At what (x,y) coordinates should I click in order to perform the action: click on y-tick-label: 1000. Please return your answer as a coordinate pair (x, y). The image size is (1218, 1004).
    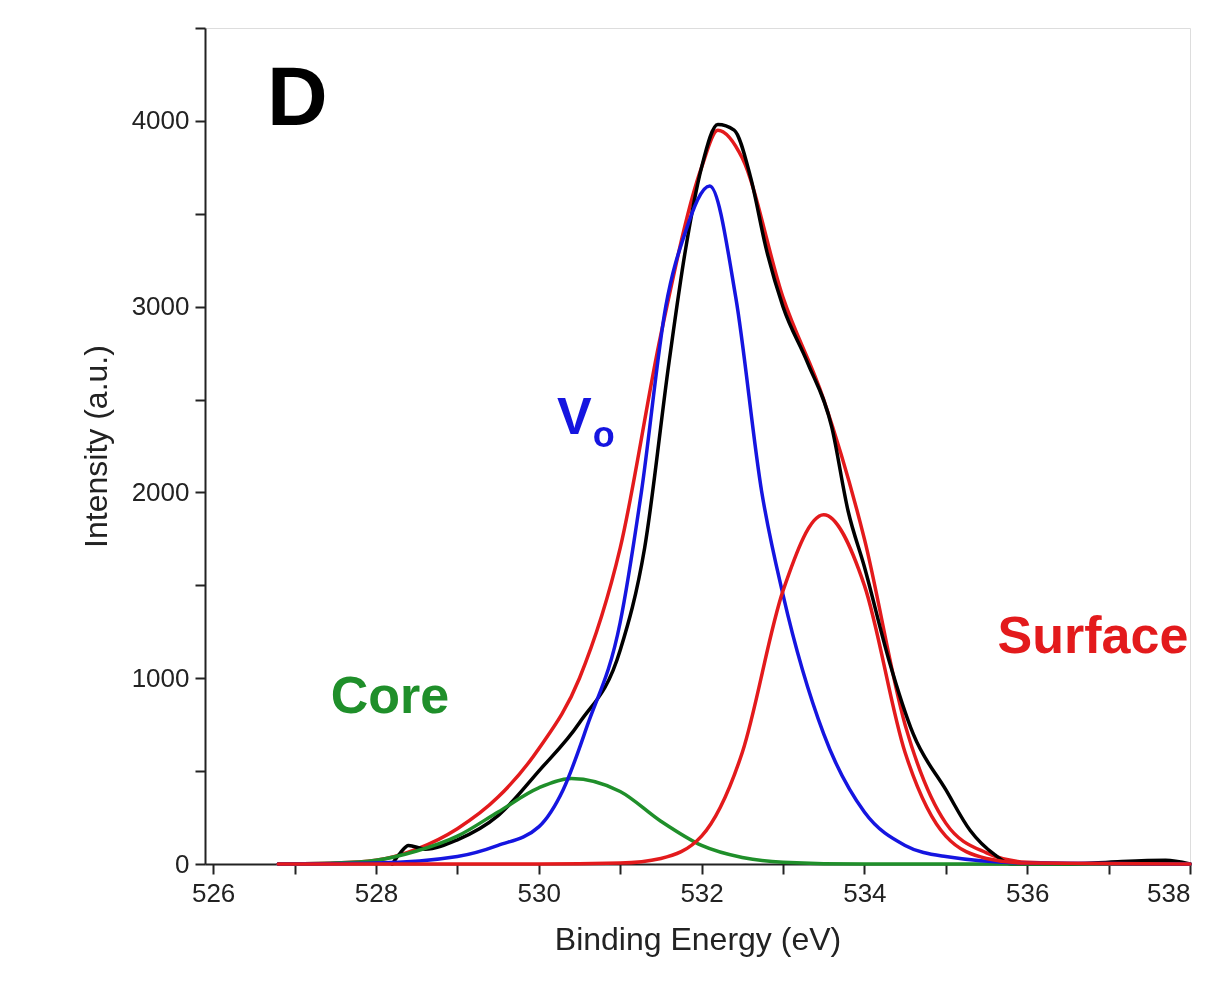
    Looking at the image, I should click on (160, 677).